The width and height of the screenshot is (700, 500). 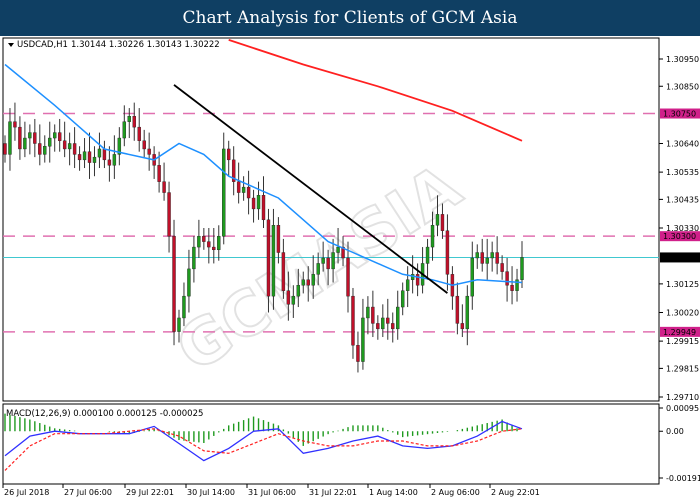 I want to click on x-tick-label: 2 Aug 22:01, so click(x=515, y=492).